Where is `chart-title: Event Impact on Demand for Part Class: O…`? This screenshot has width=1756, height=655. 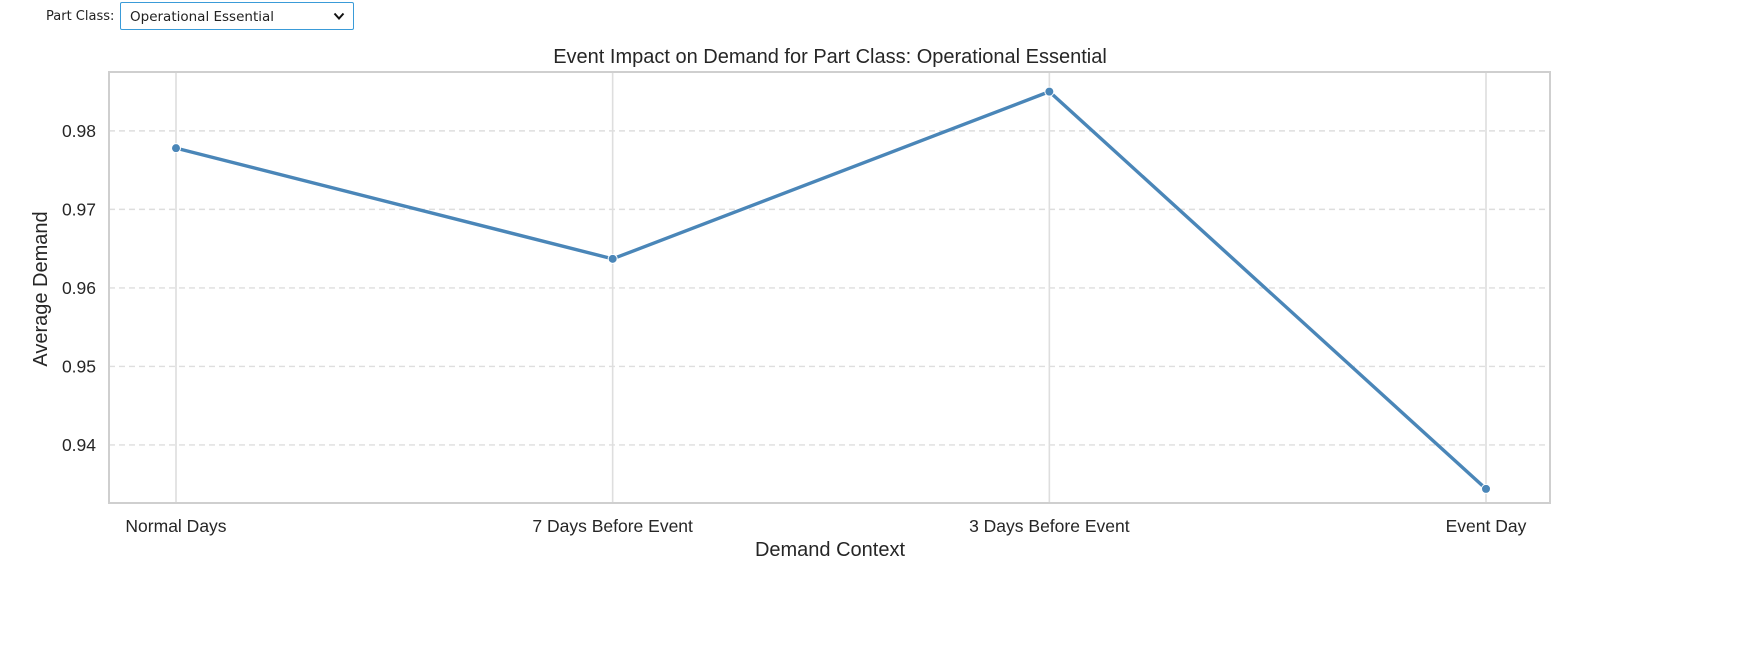
chart-title: Event Impact on Demand for Part Class: O… is located at coordinates (830, 57).